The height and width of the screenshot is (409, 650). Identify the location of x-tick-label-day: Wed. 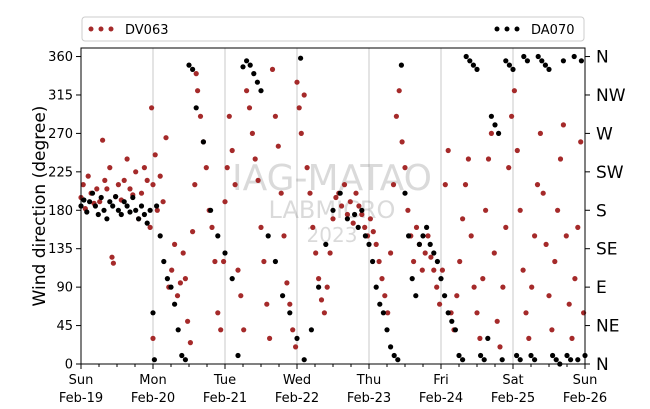
(297, 380).